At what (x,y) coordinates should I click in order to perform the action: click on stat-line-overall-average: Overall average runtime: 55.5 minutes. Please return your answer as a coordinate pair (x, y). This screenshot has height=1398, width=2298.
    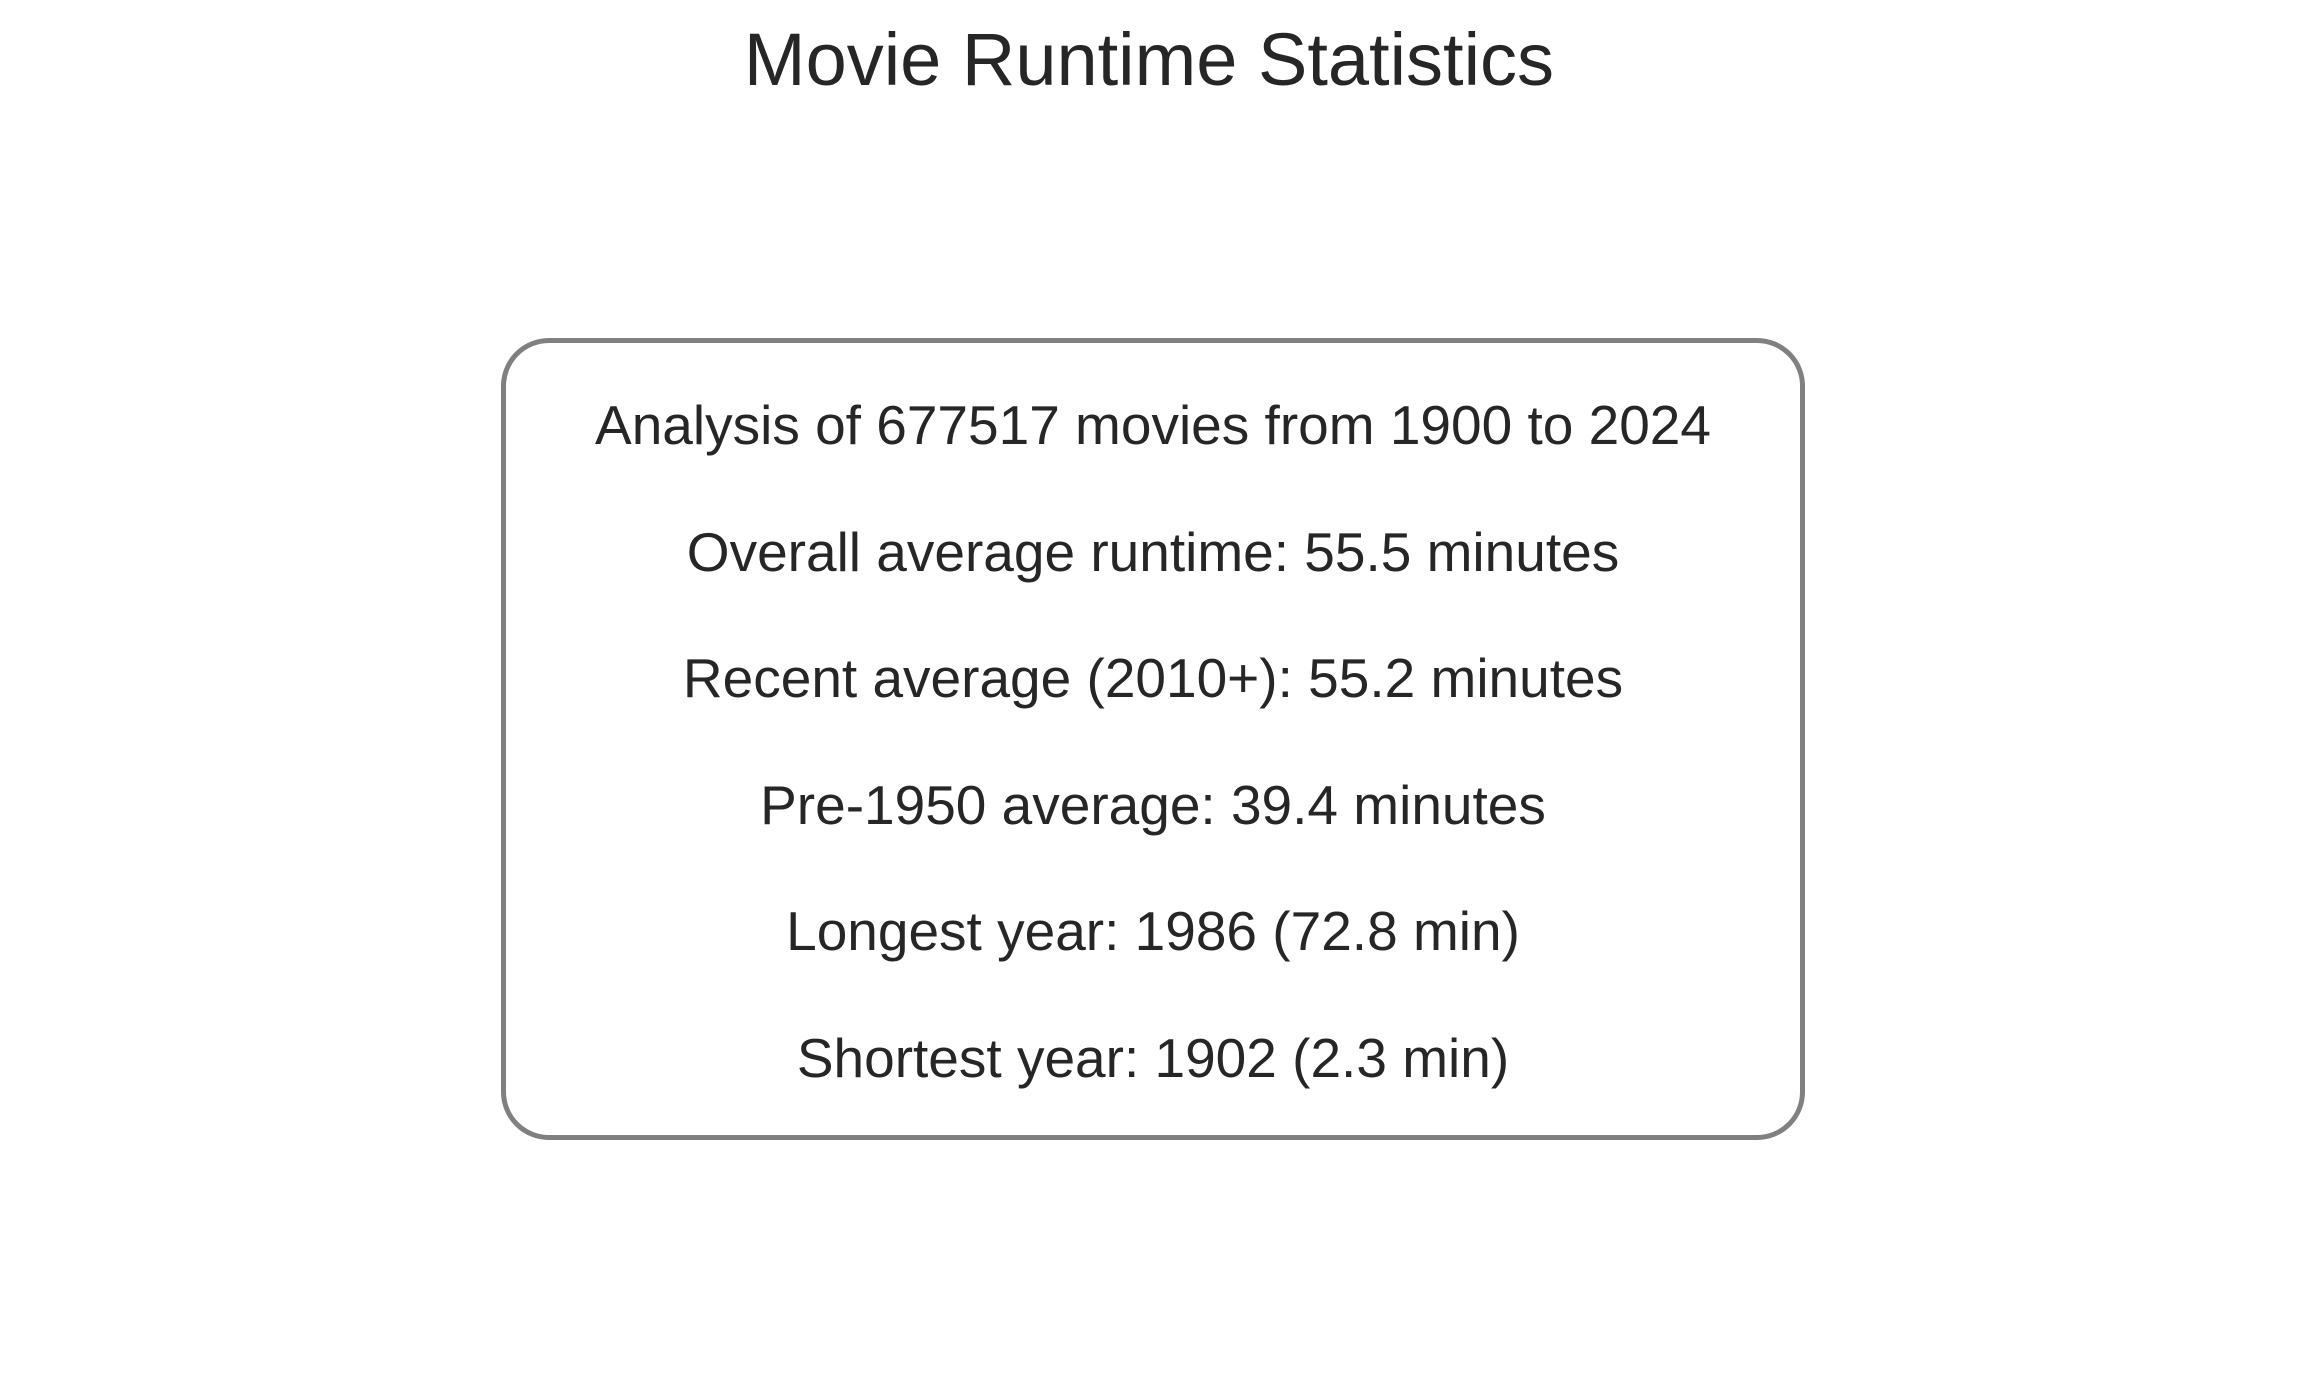
    Looking at the image, I should click on (1153, 552).